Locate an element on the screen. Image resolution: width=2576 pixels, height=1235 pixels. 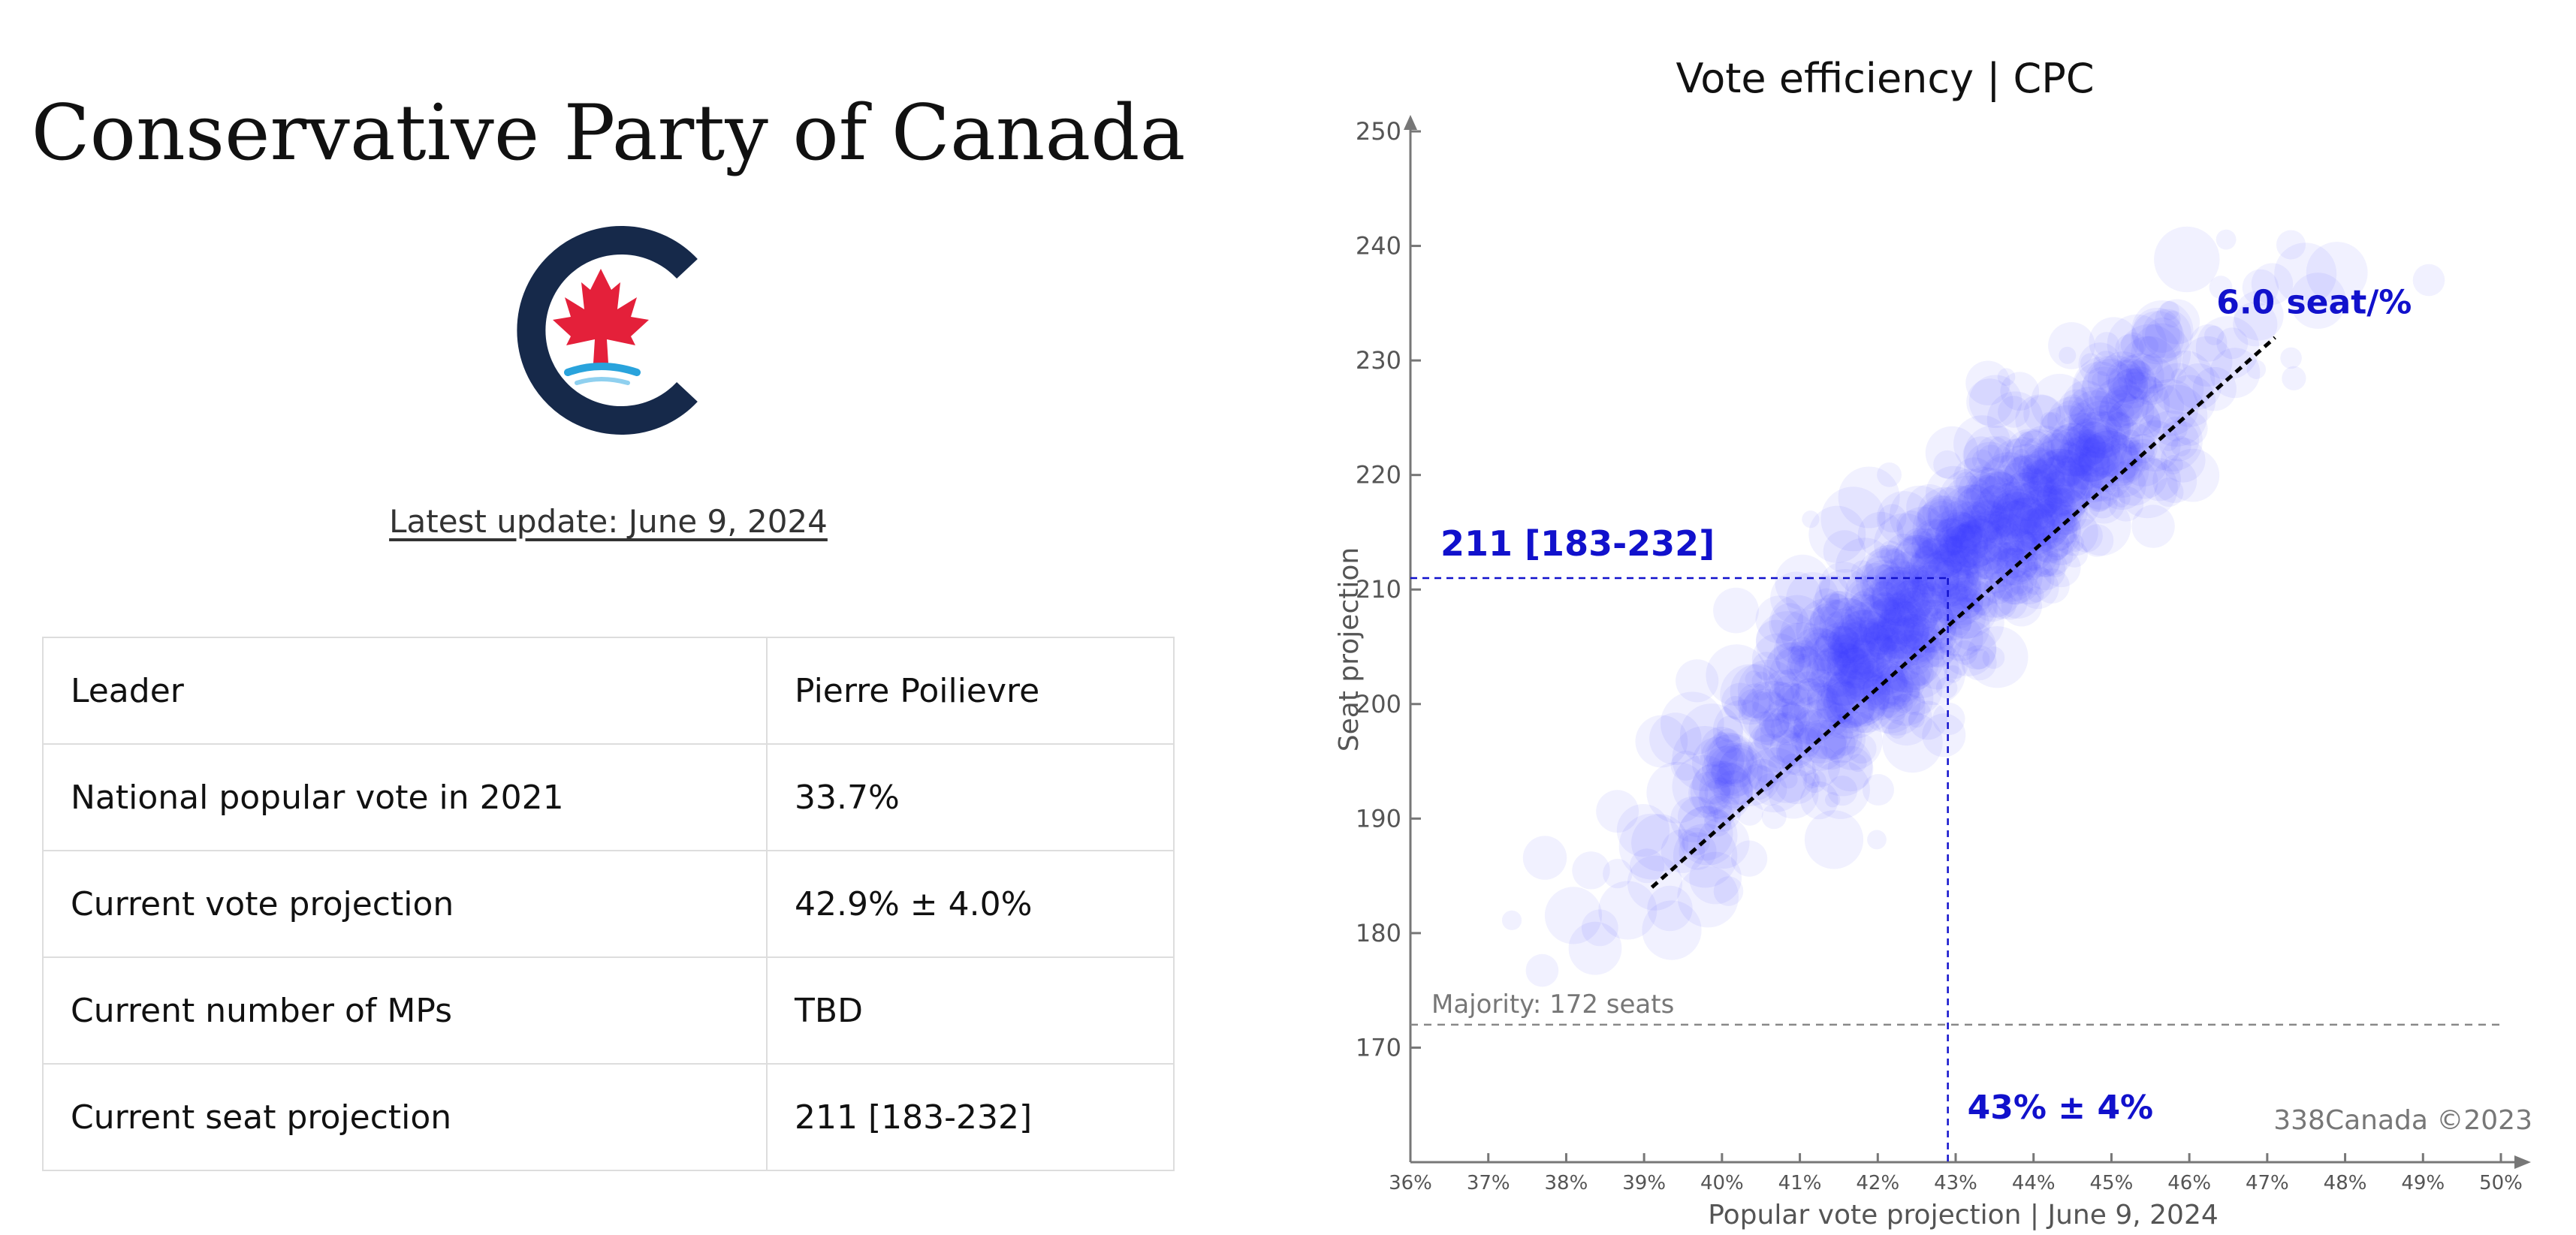
row-value: TBD is located at coordinates (970, 1010).